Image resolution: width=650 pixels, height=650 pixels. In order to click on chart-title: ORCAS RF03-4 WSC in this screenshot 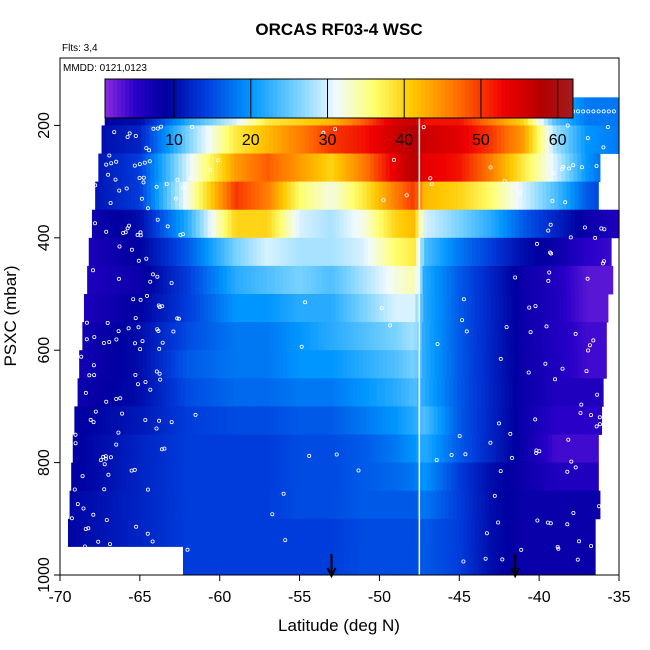, I will do `click(338, 29)`.